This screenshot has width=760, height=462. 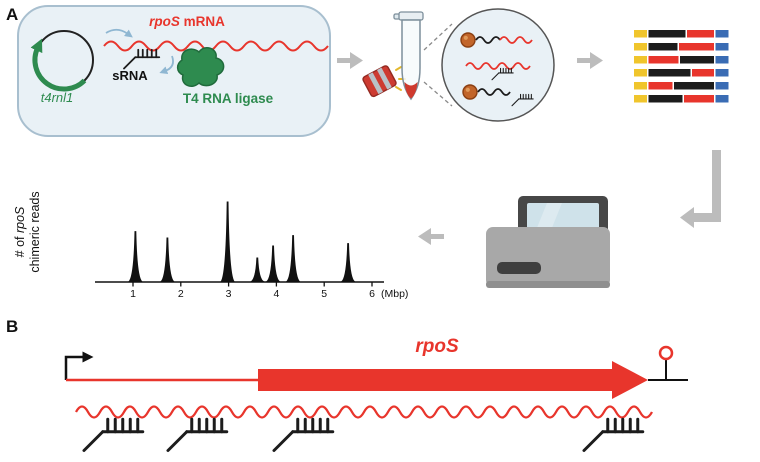 What do you see at coordinates (411, 60) in the screenshot?
I see `tube-body` at bounding box center [411, 60].